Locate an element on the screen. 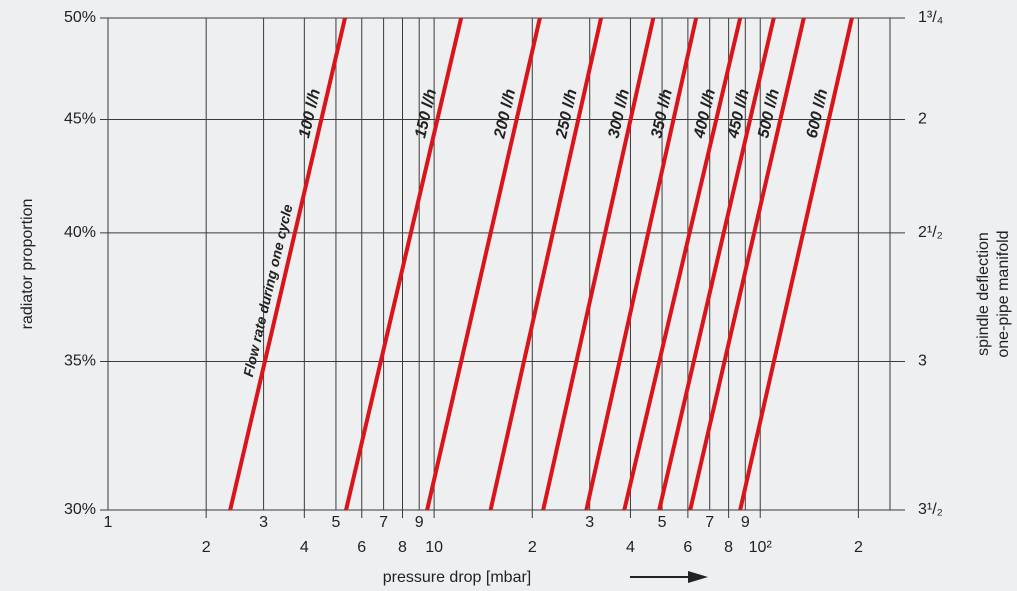 The width and height of the screenshot is (1017, 591). y2-axis-label: spindle deflection is located at coordinates (983, 294).